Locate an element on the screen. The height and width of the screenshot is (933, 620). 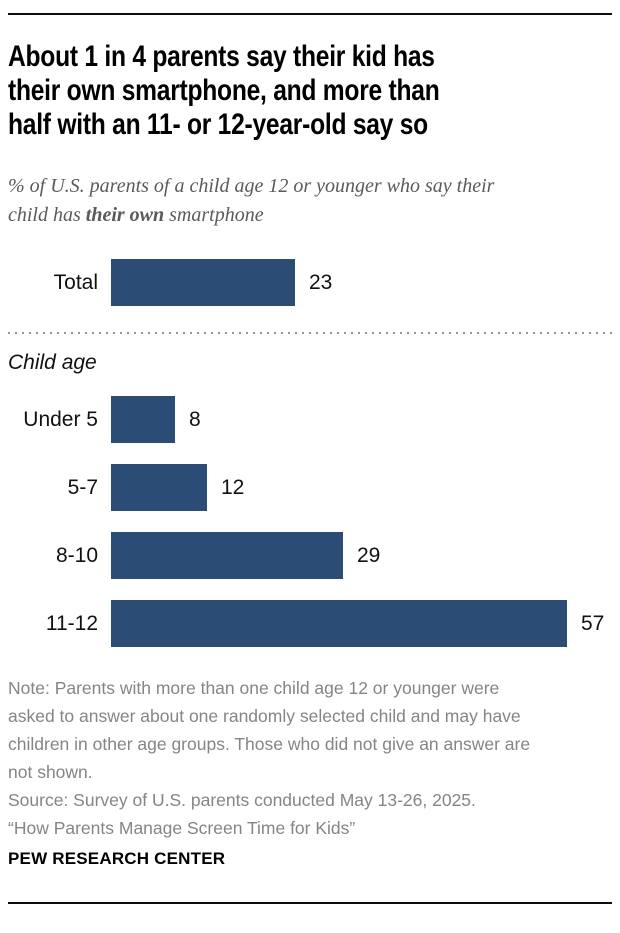
value-label: 23 is located at coordinates (321, 282).